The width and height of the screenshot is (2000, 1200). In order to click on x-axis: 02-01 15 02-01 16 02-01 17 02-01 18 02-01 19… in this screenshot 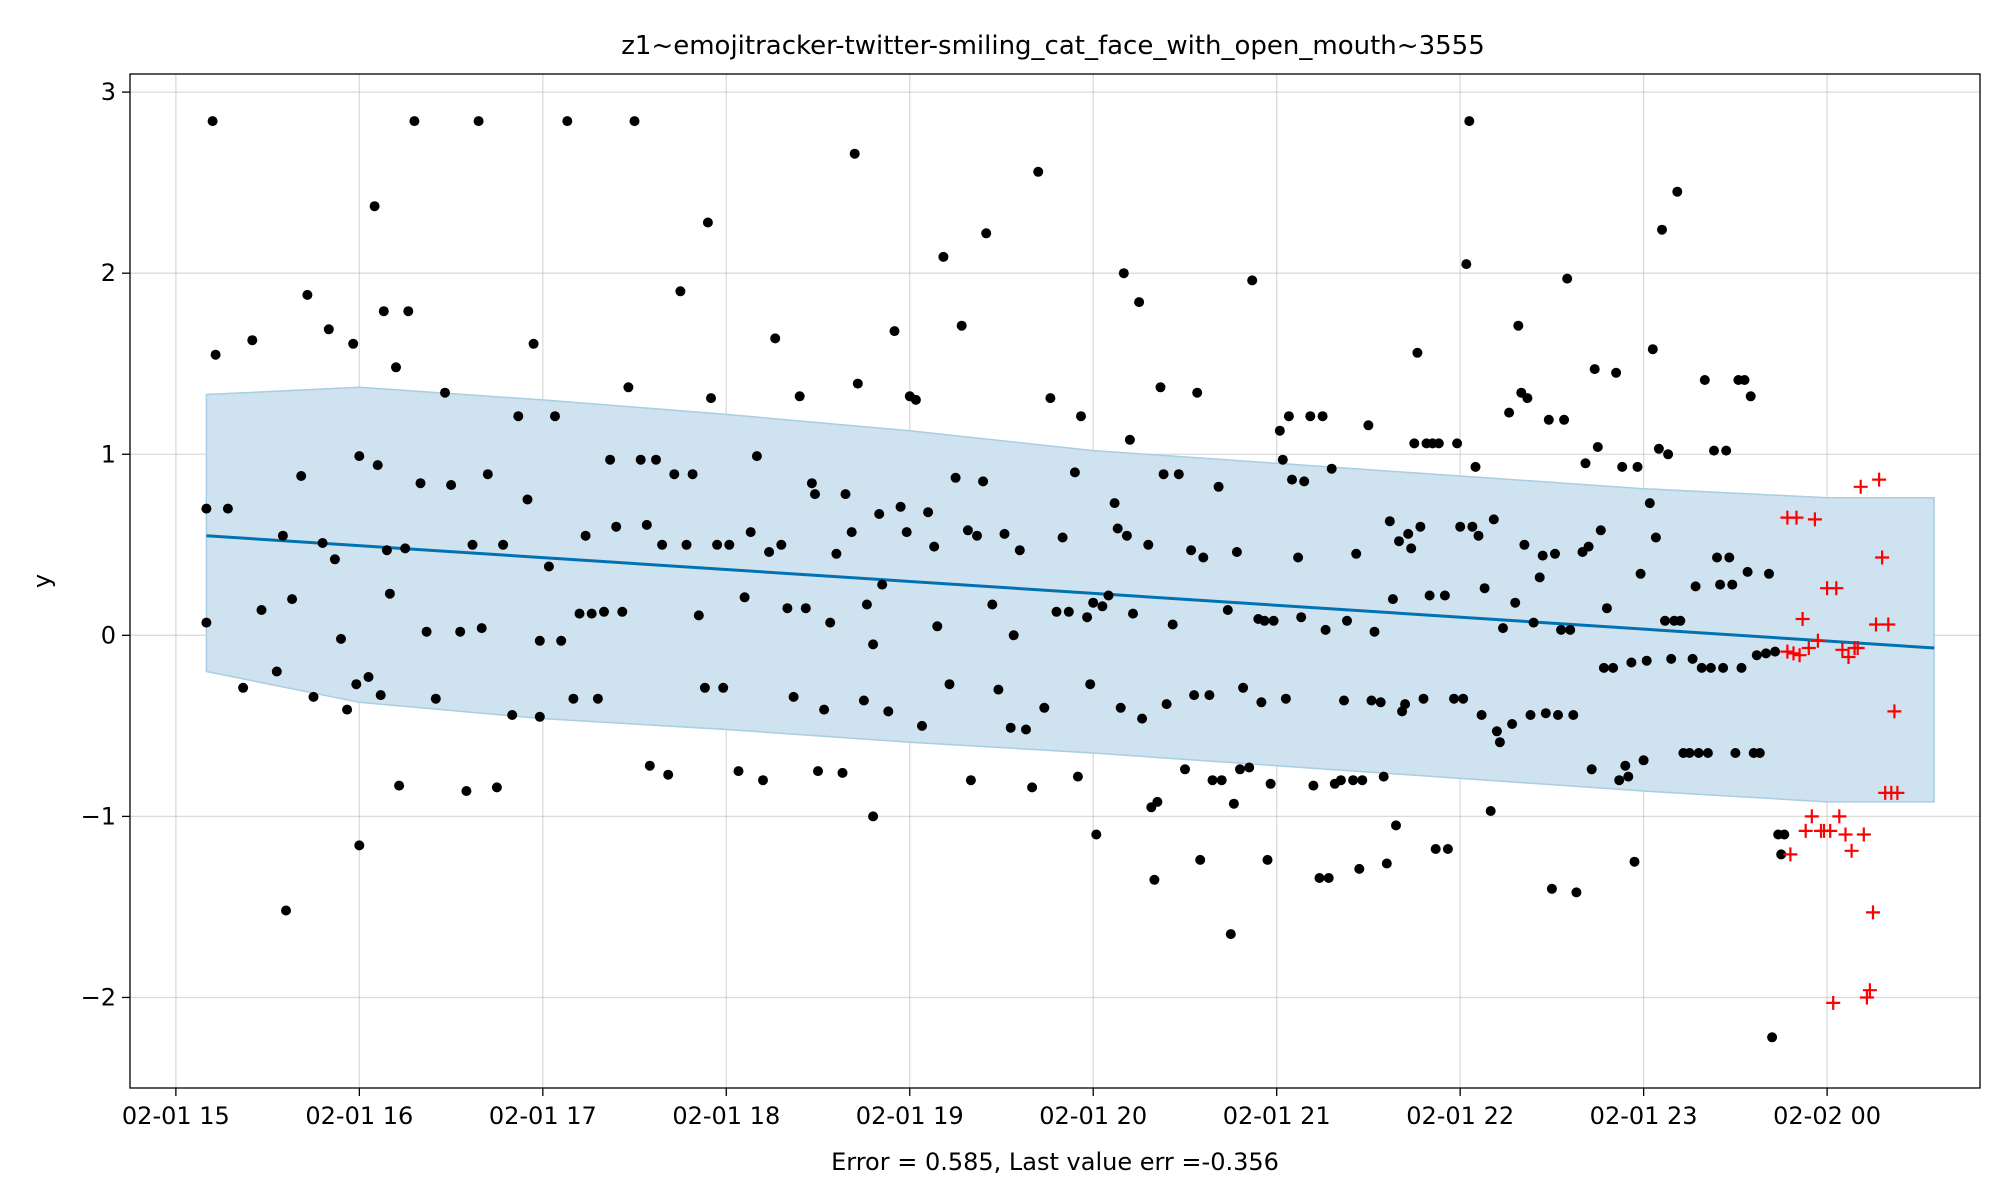, I will do `click(1001, 1109)`.